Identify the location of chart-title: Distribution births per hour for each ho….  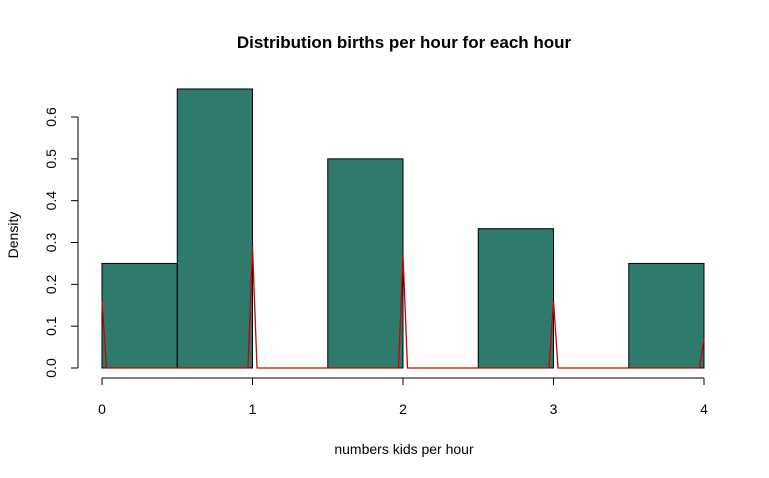
(404, 42).